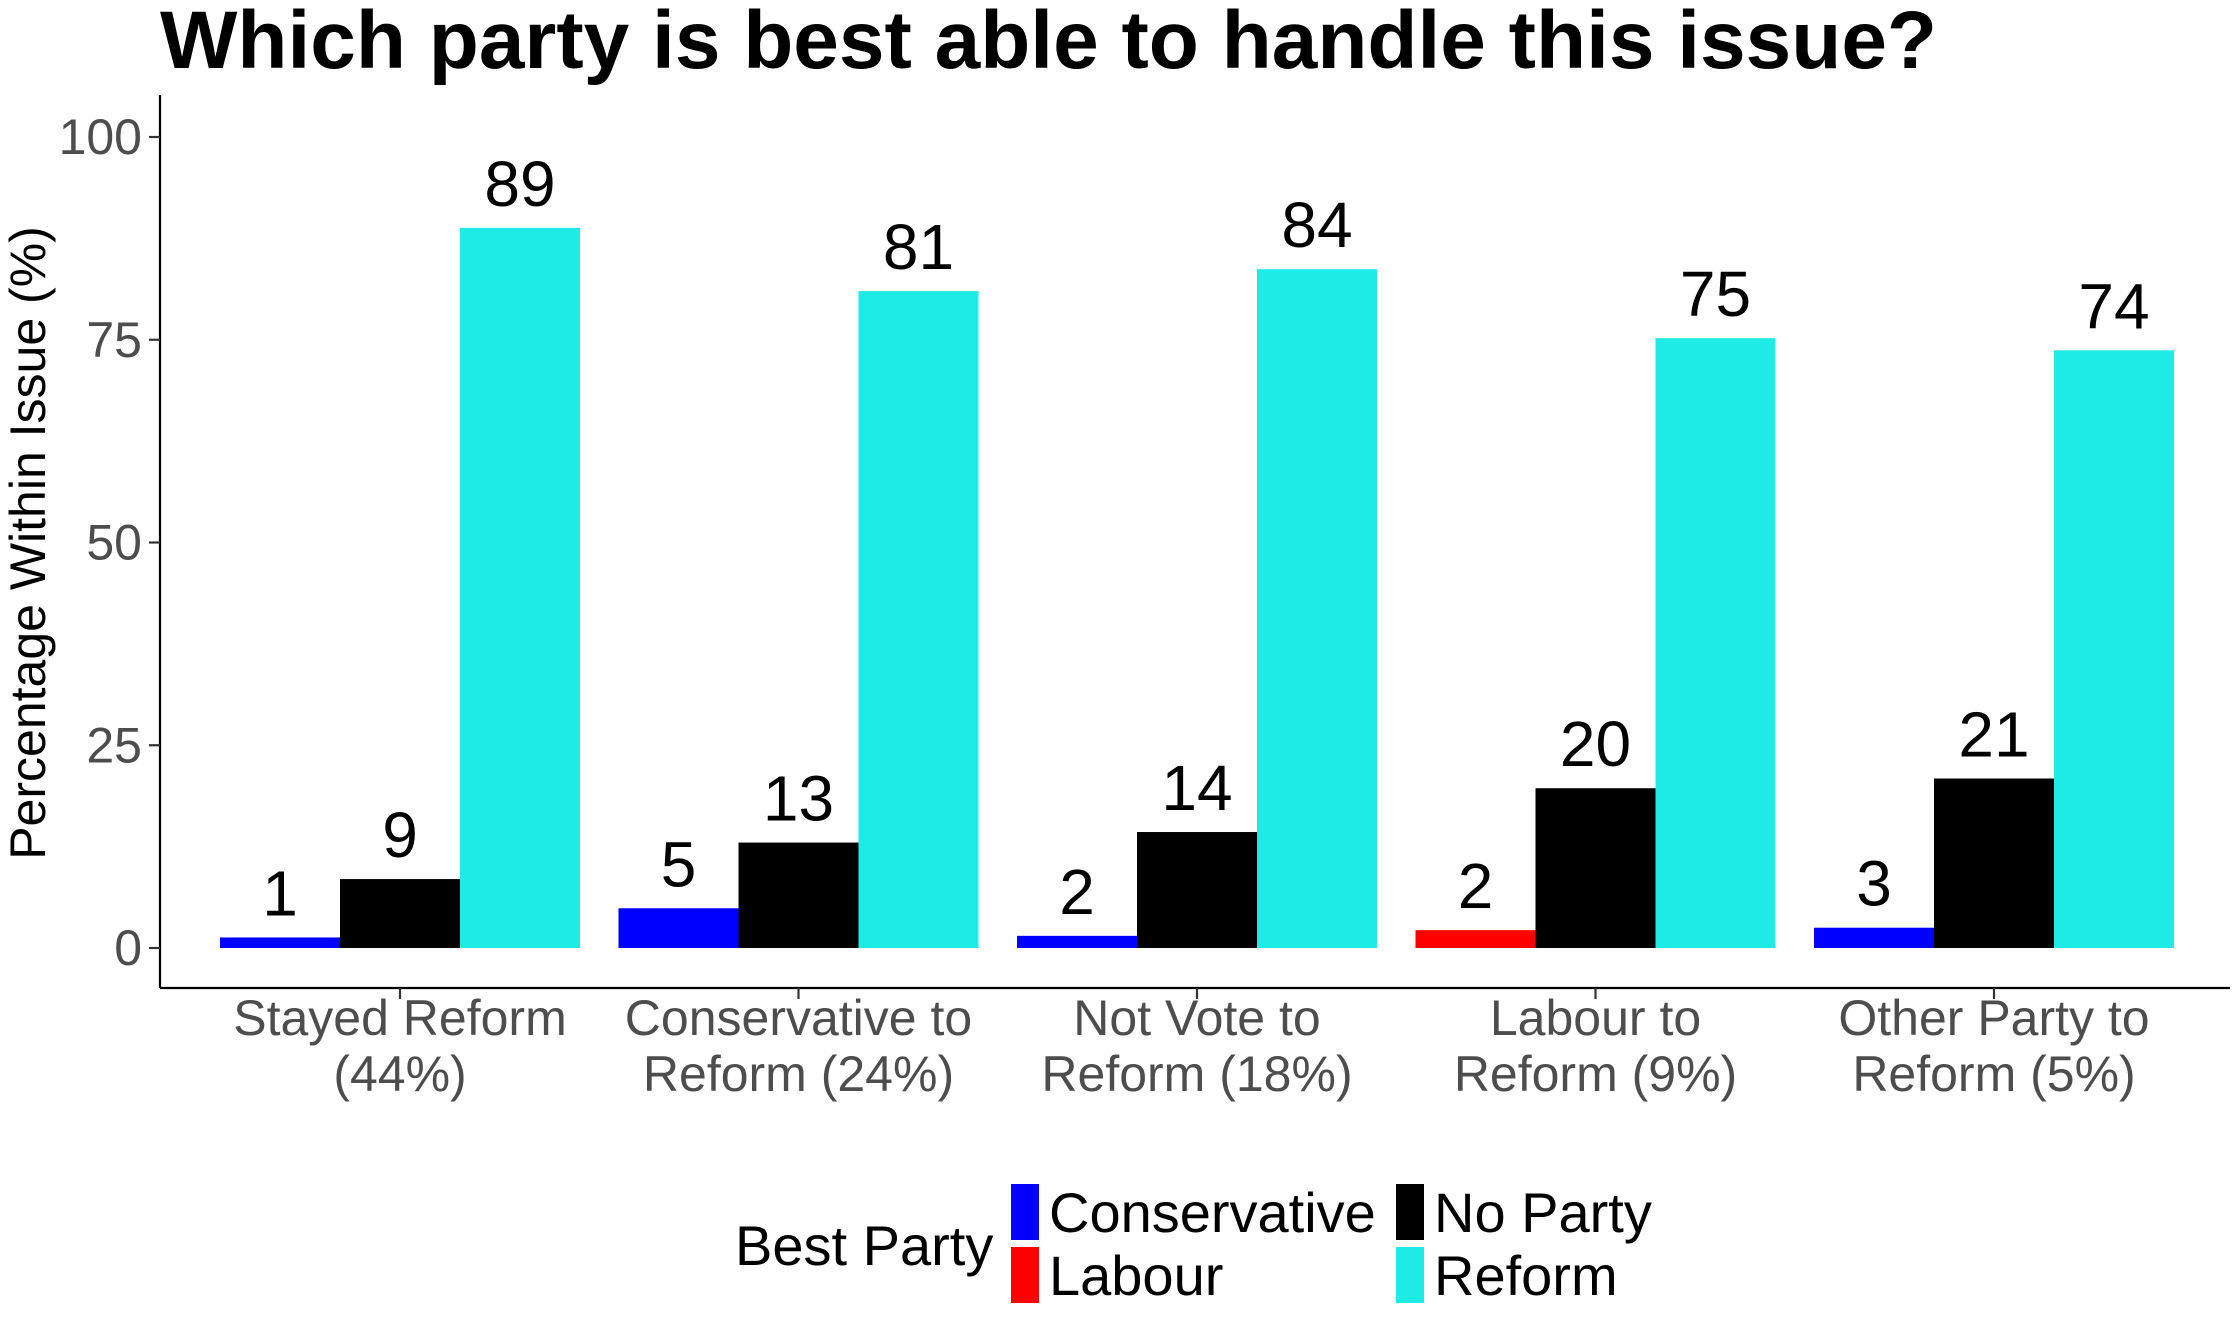 This screenshot has width=2240, height=1318. Describe the element at coordinates (1874, 884) in the screenshot. I see `value-label: 3` at that location.